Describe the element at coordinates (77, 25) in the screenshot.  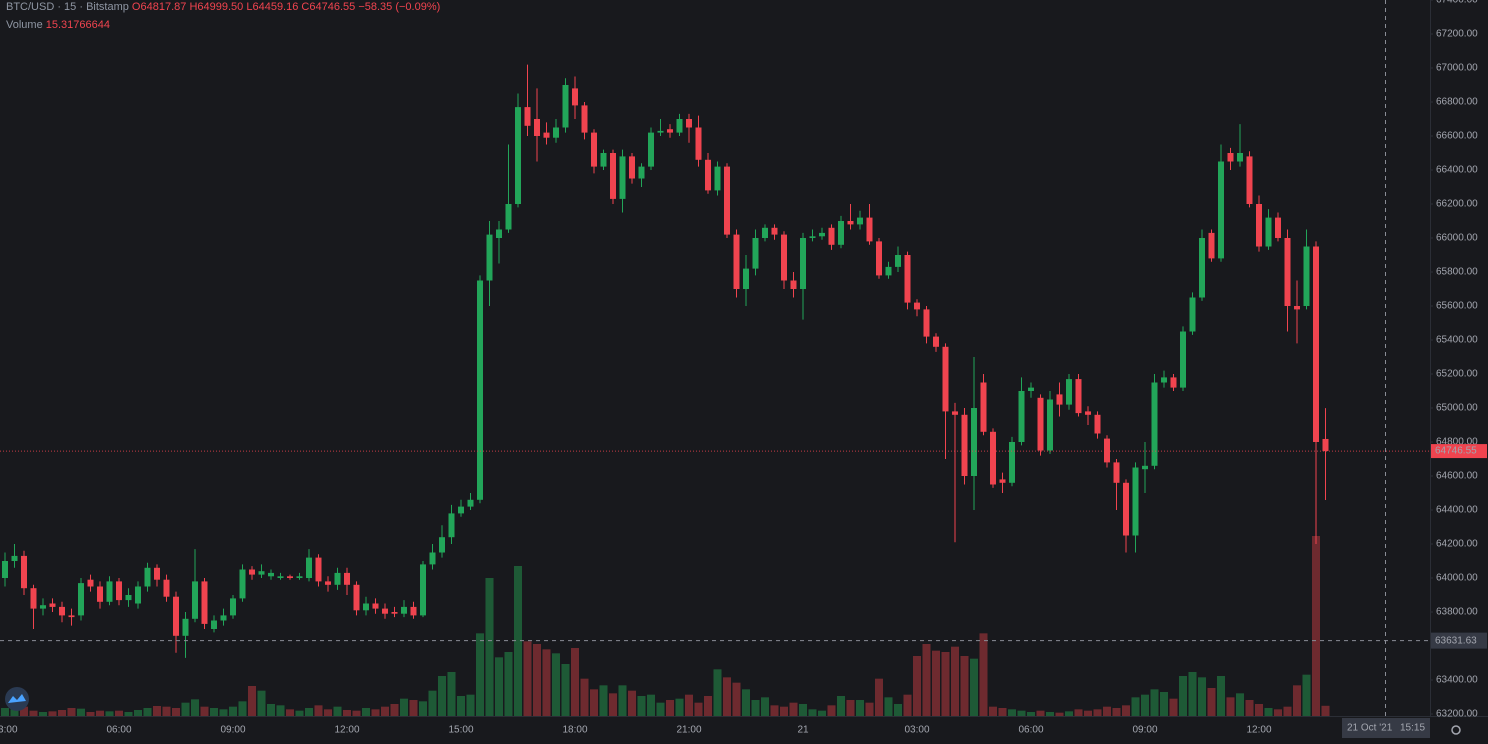
I see `volume-value: 15.31766644` at that location.